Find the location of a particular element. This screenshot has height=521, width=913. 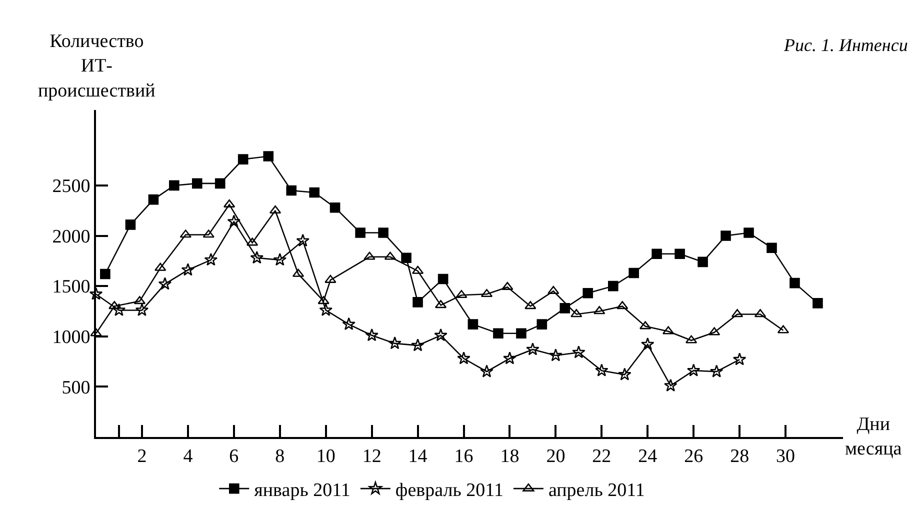

x-tick-label: 16 is located at coordinates (464, 456).